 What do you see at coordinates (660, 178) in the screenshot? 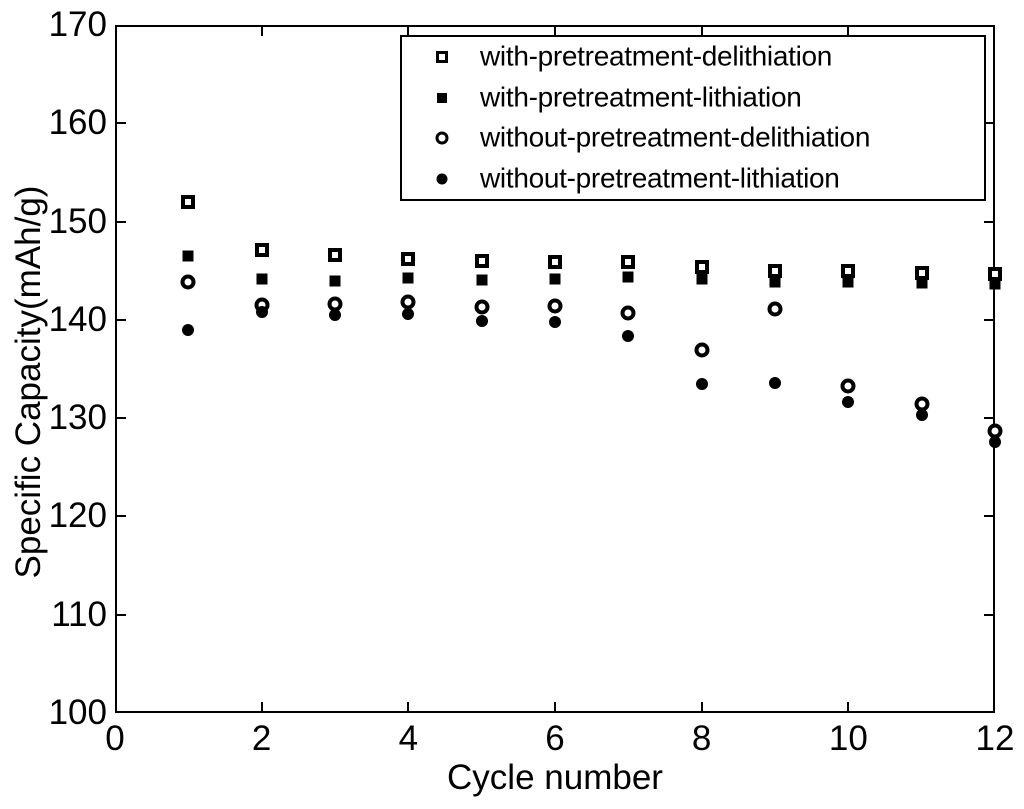
I see `legend-label: without-pretreatment-lithiation` at bounding box center [660, 178].